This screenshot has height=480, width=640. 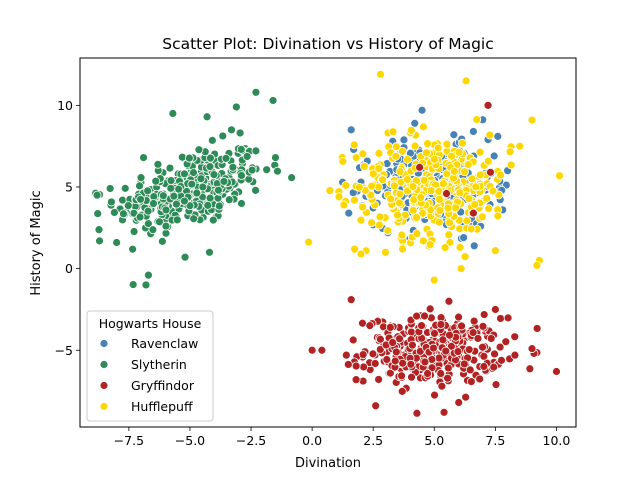 I want to click on gryffindor-legend-marker, so click(x=104, y=385).